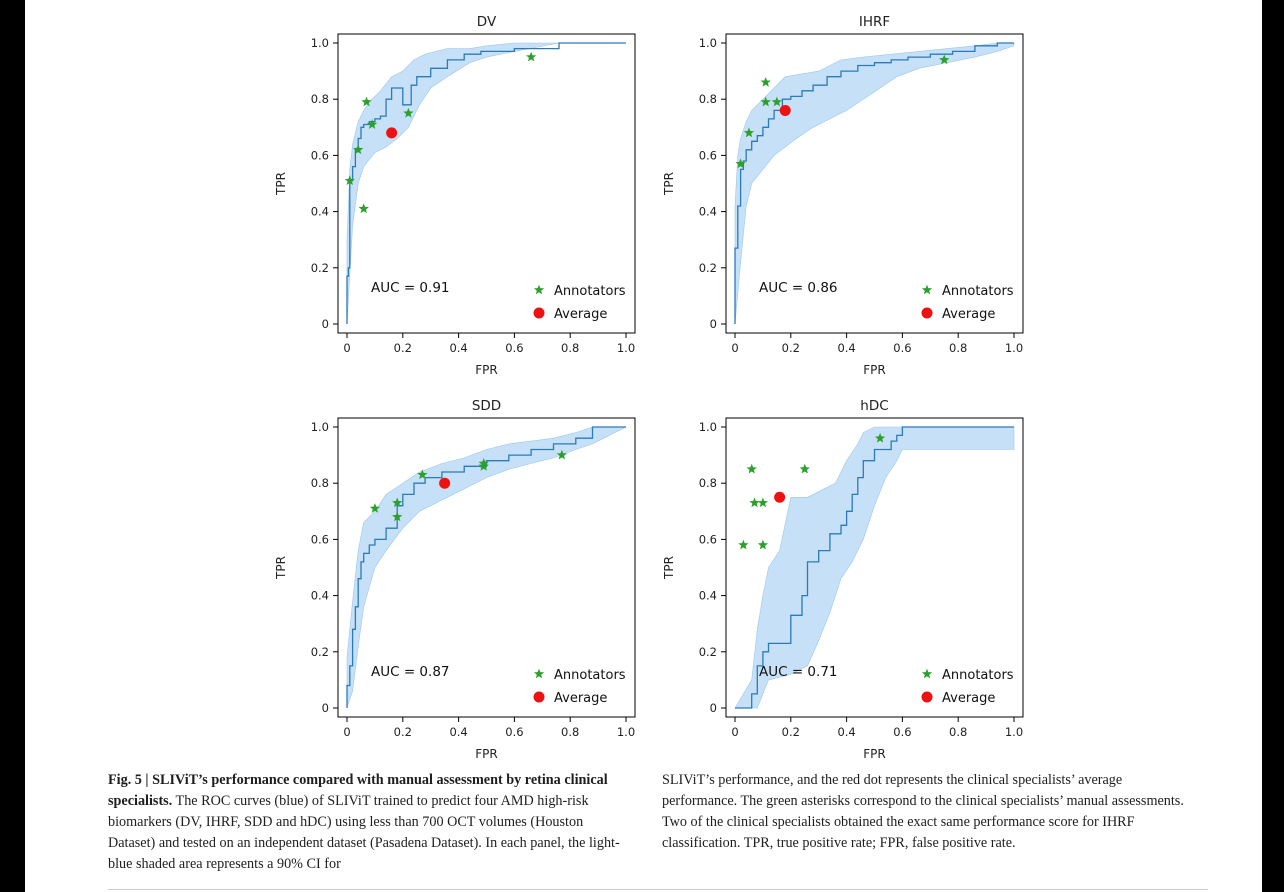  Describe the element at coordinates (410, 672) in the screenshot. I see `auc-label: AUC = 0.87` at that location.